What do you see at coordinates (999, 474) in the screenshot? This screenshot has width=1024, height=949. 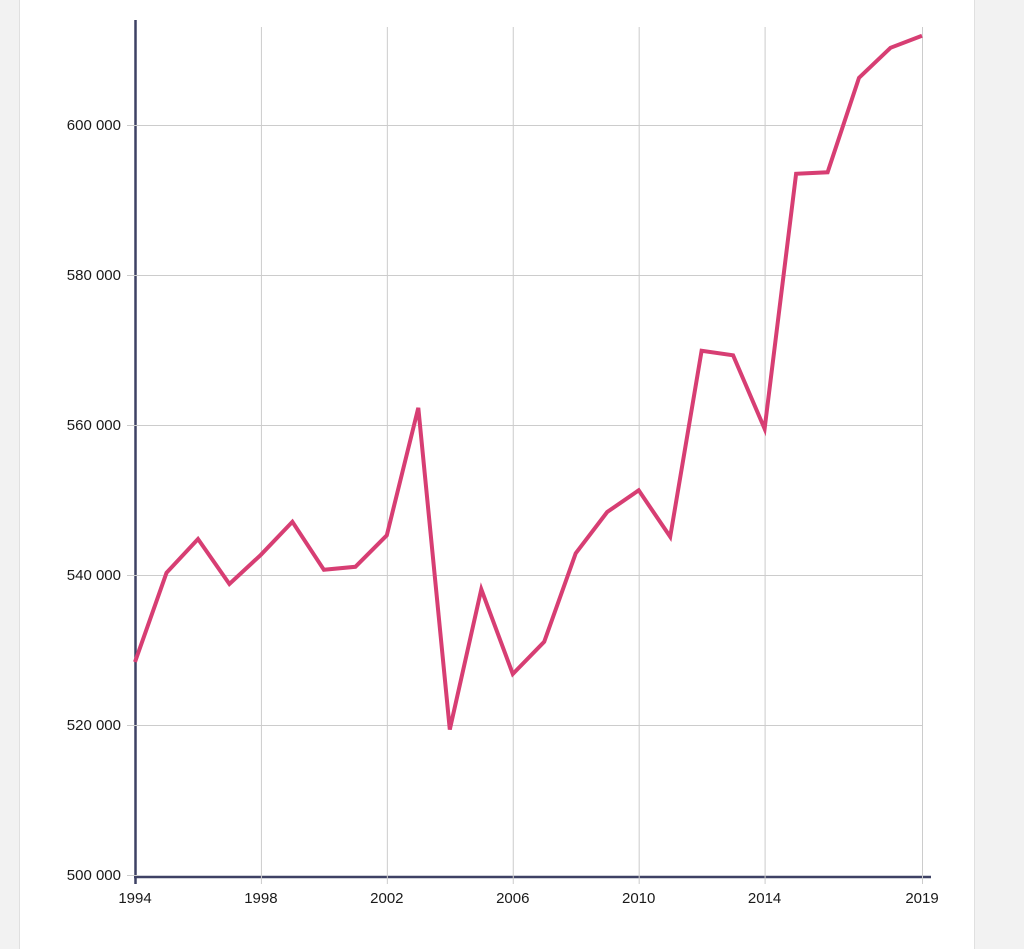 I see `right-gutter` at bounding box center [999, 474].